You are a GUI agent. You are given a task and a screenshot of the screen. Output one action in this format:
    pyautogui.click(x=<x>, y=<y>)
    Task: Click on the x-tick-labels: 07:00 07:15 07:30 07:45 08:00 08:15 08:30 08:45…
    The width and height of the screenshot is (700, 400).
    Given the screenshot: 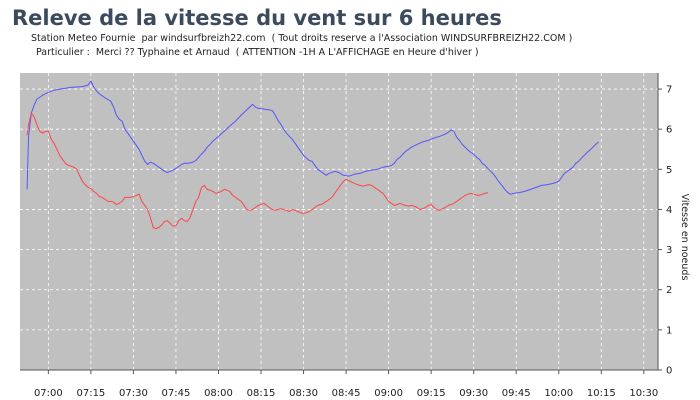 What is the action you would take?
    pyautogui.click(x=346, y=384)
    